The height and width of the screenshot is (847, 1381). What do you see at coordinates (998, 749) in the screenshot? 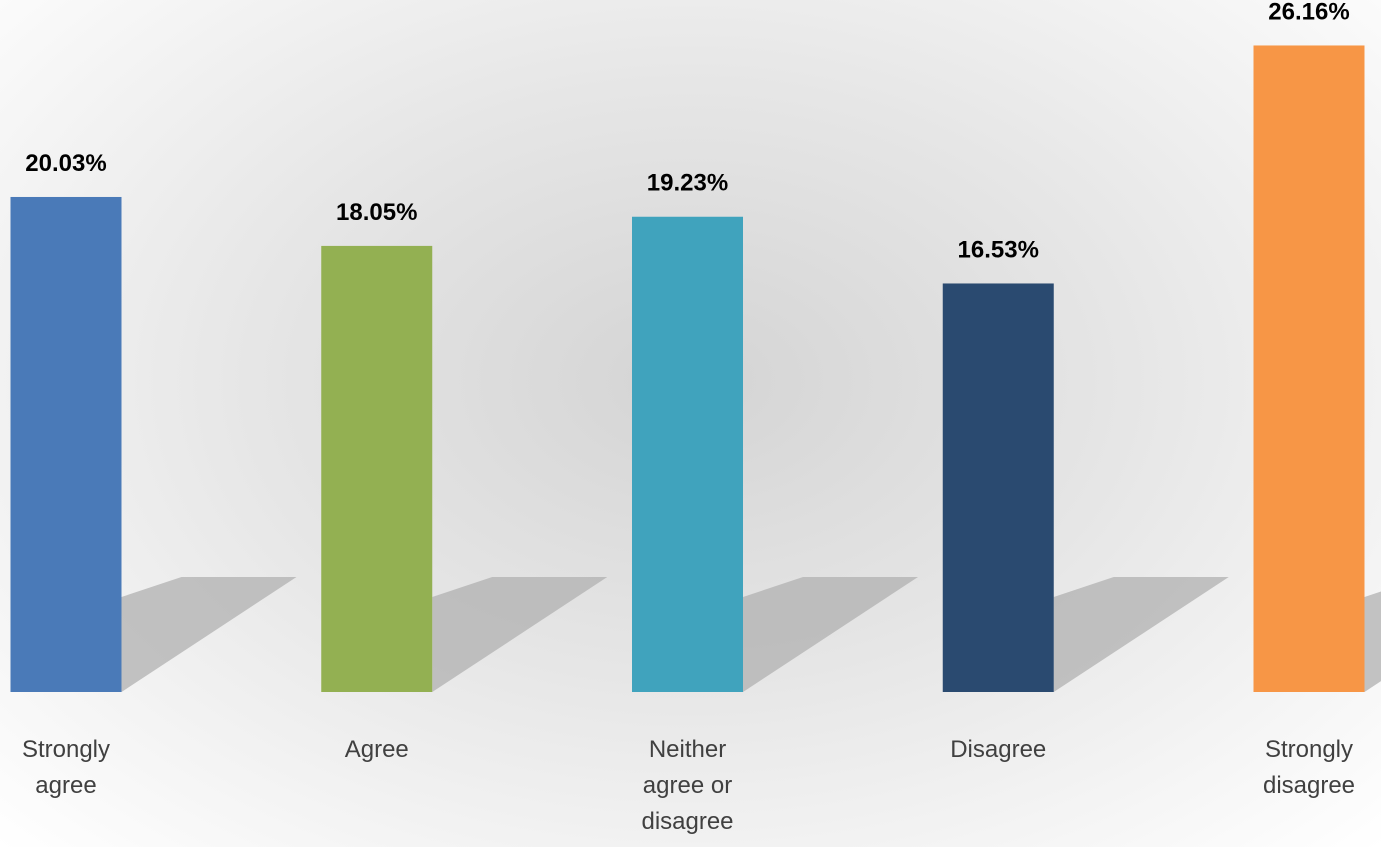
I see `x-tick-label: Disagree` at bounding box center [998, 749].